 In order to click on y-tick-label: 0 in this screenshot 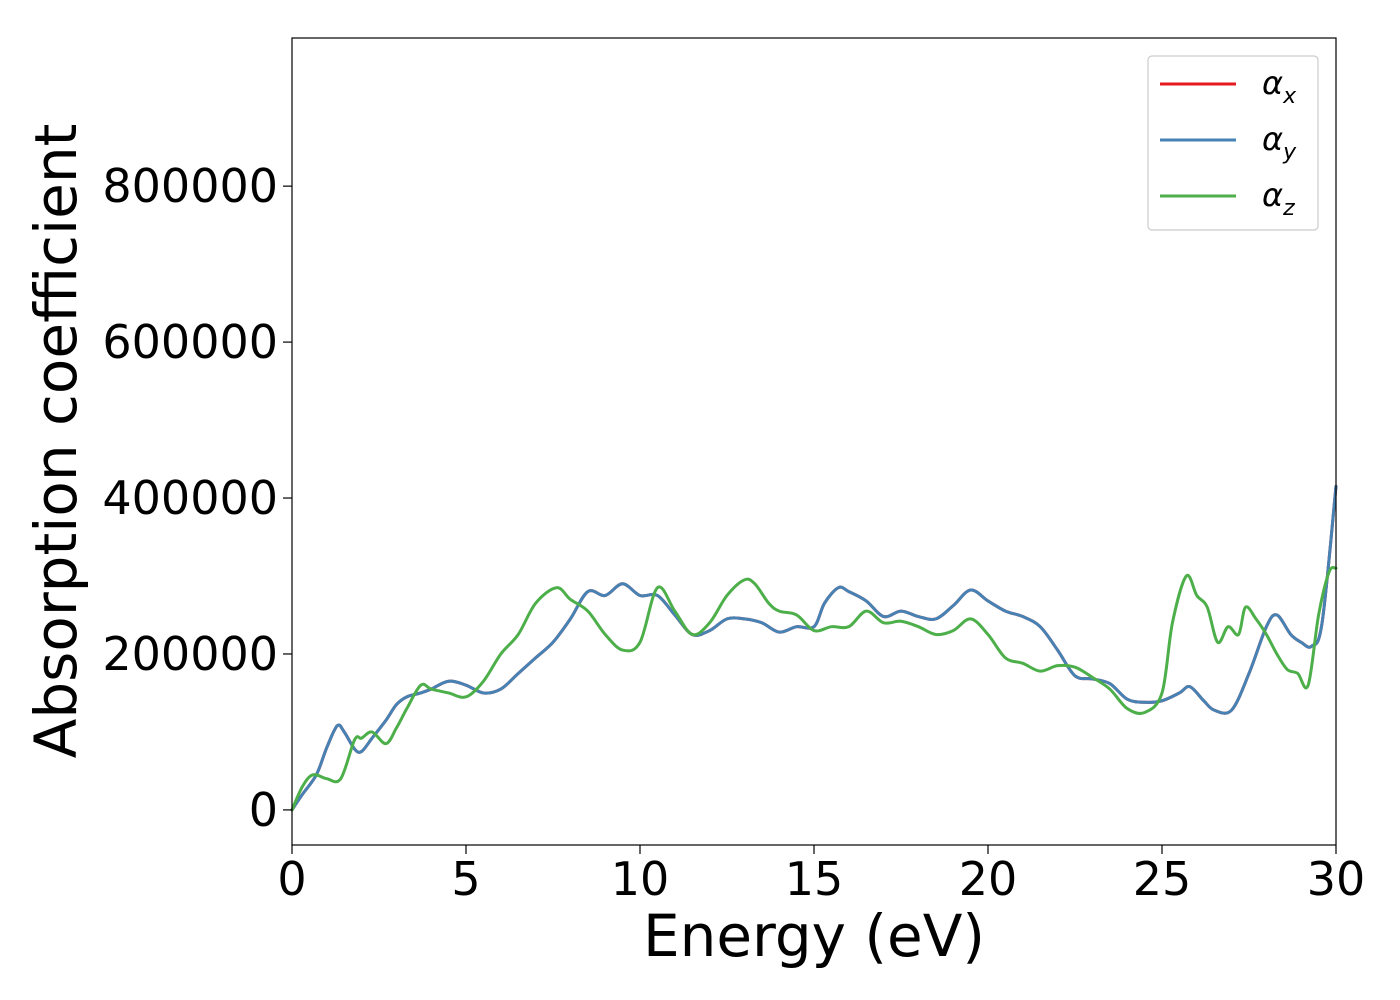, I will do `click(263, 810)`.